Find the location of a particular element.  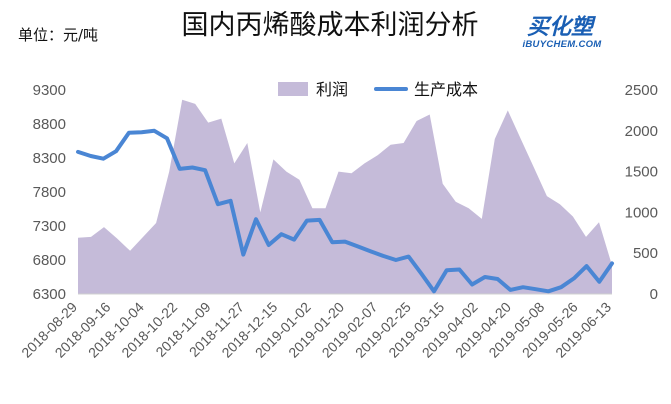

y-left-tick-label: 7800 is located at coordinates (49, 192).